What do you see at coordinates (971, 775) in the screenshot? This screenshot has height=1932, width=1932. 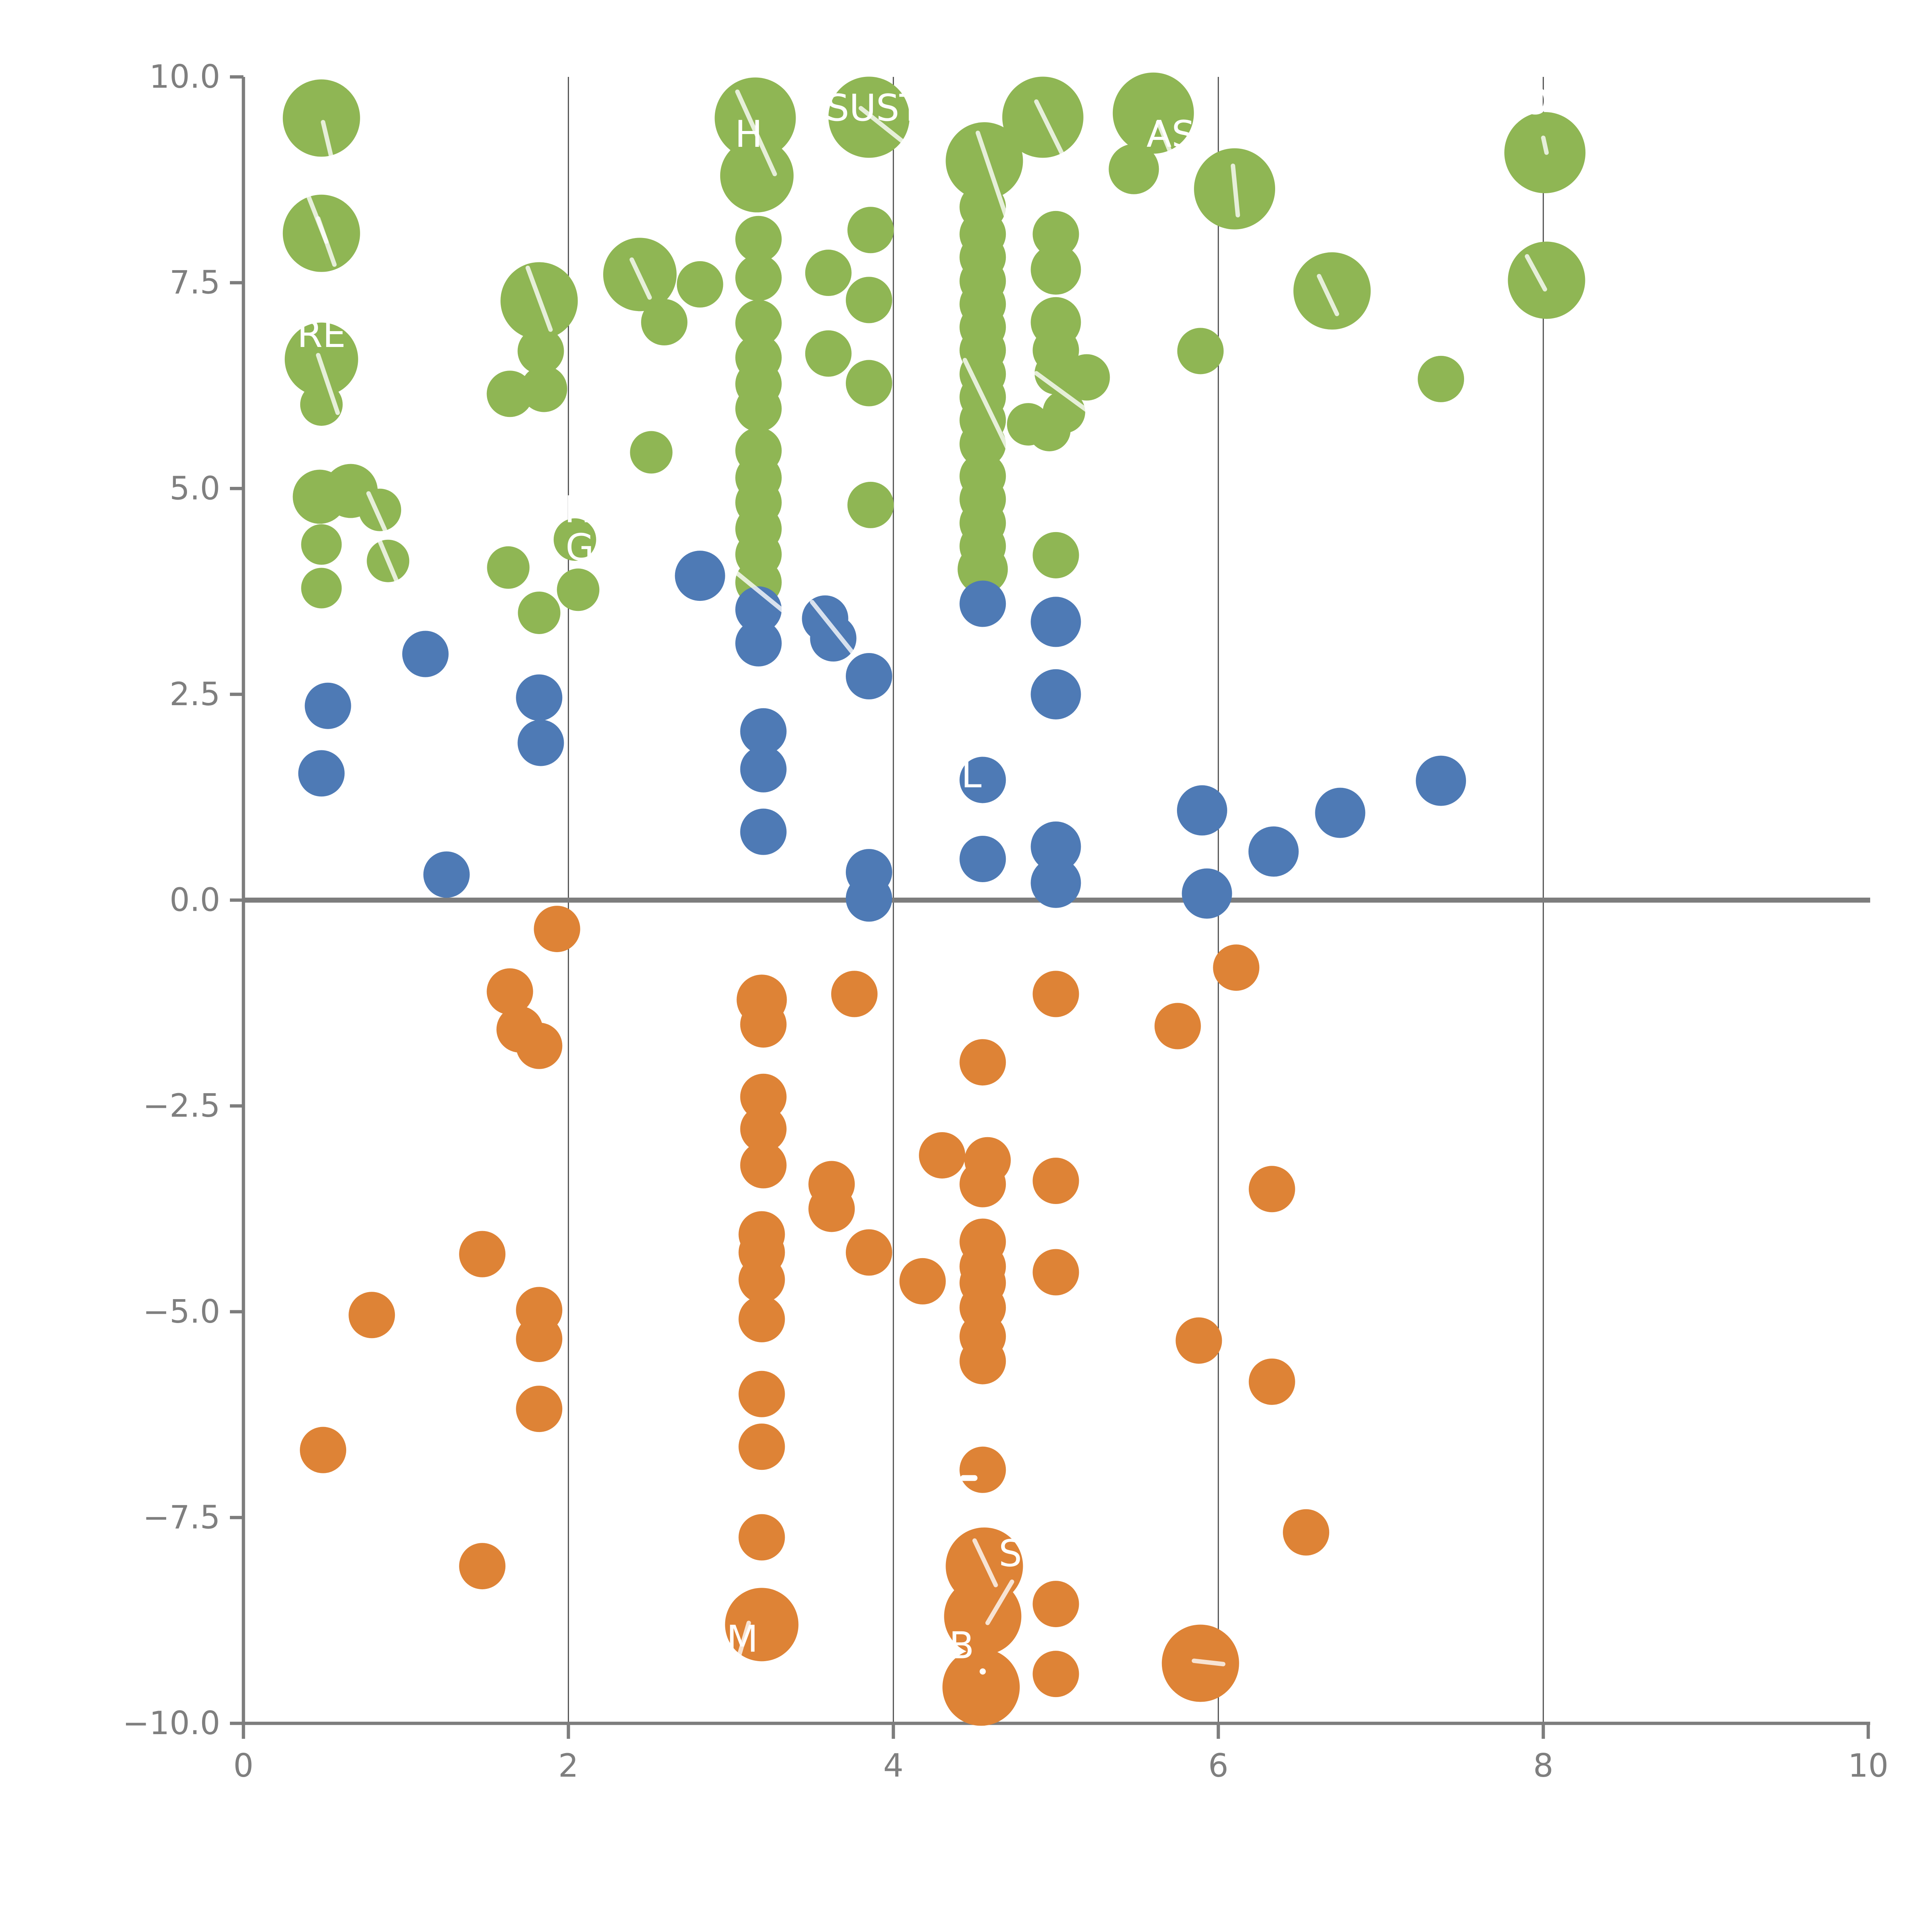 I see `bubble-label: L` at bounding box center [971, 775].